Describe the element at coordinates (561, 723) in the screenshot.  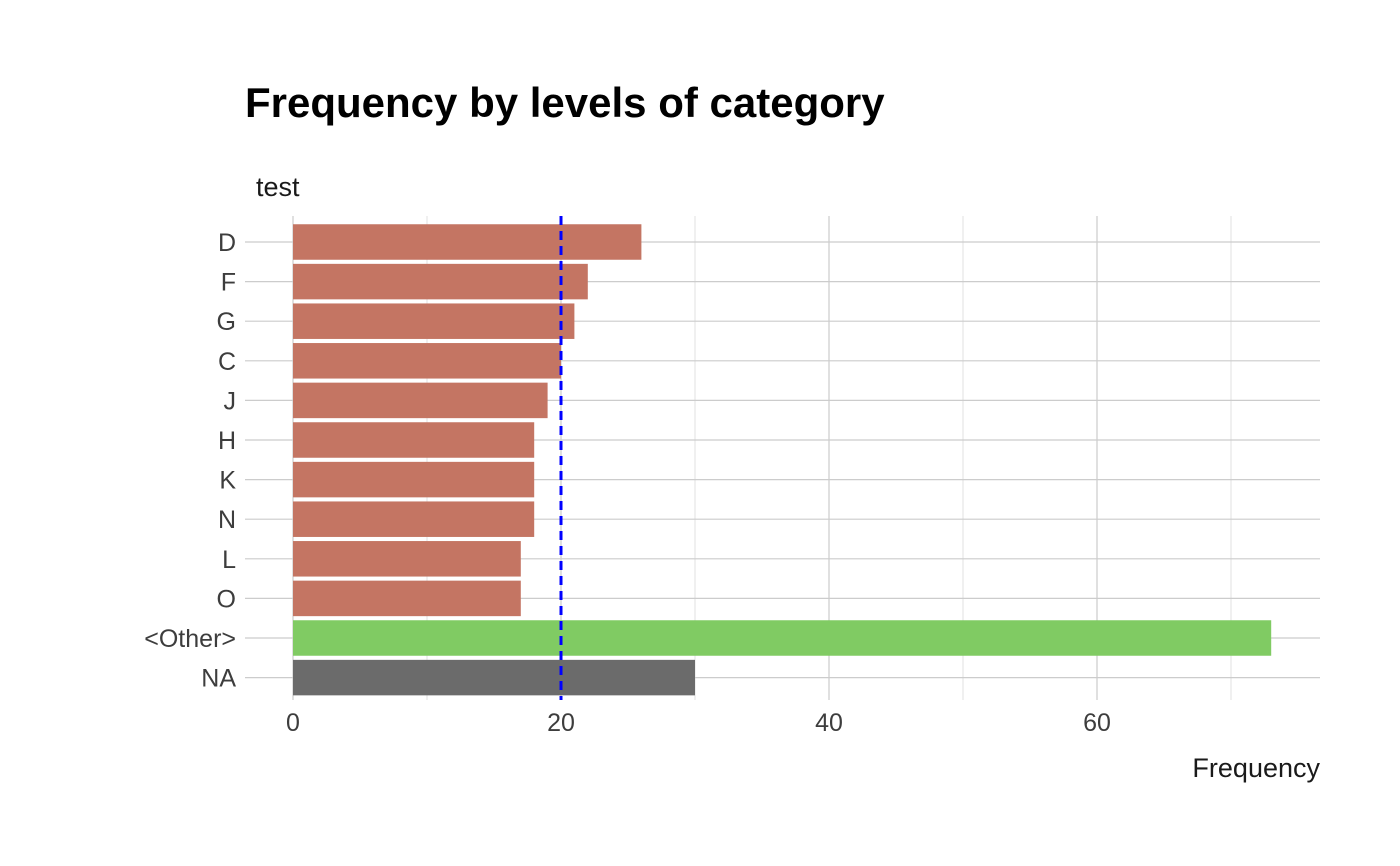
I see `x-tick-label: 20` at that location.